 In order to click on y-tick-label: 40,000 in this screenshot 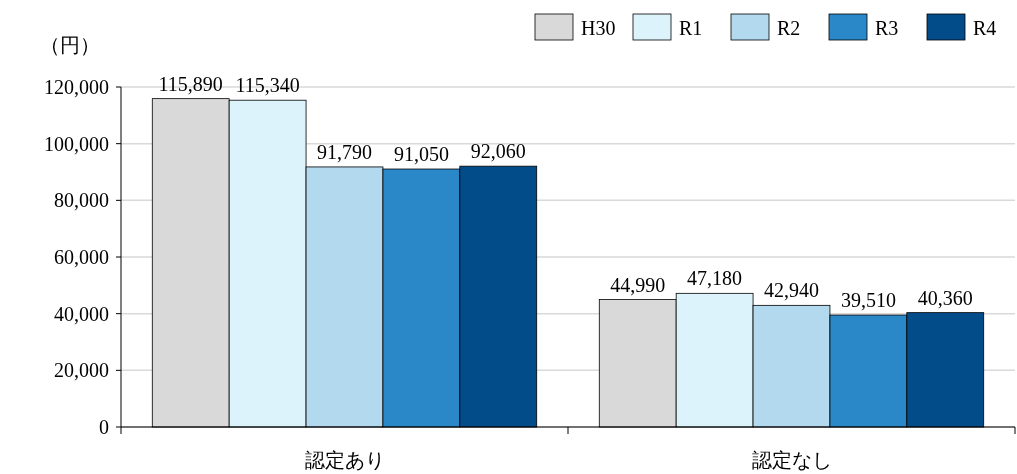, I will do `click(81, 313)`.